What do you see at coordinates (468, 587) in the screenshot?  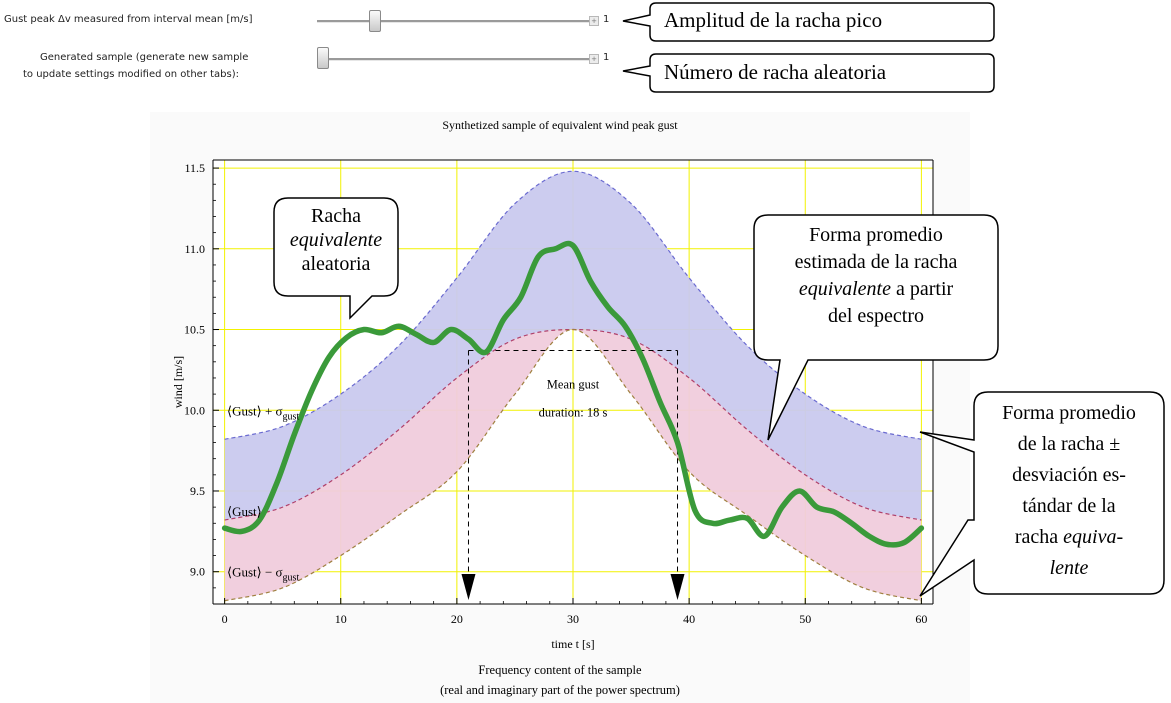 I see `duration-arrowhead-left` at bounding box center [468, 587].